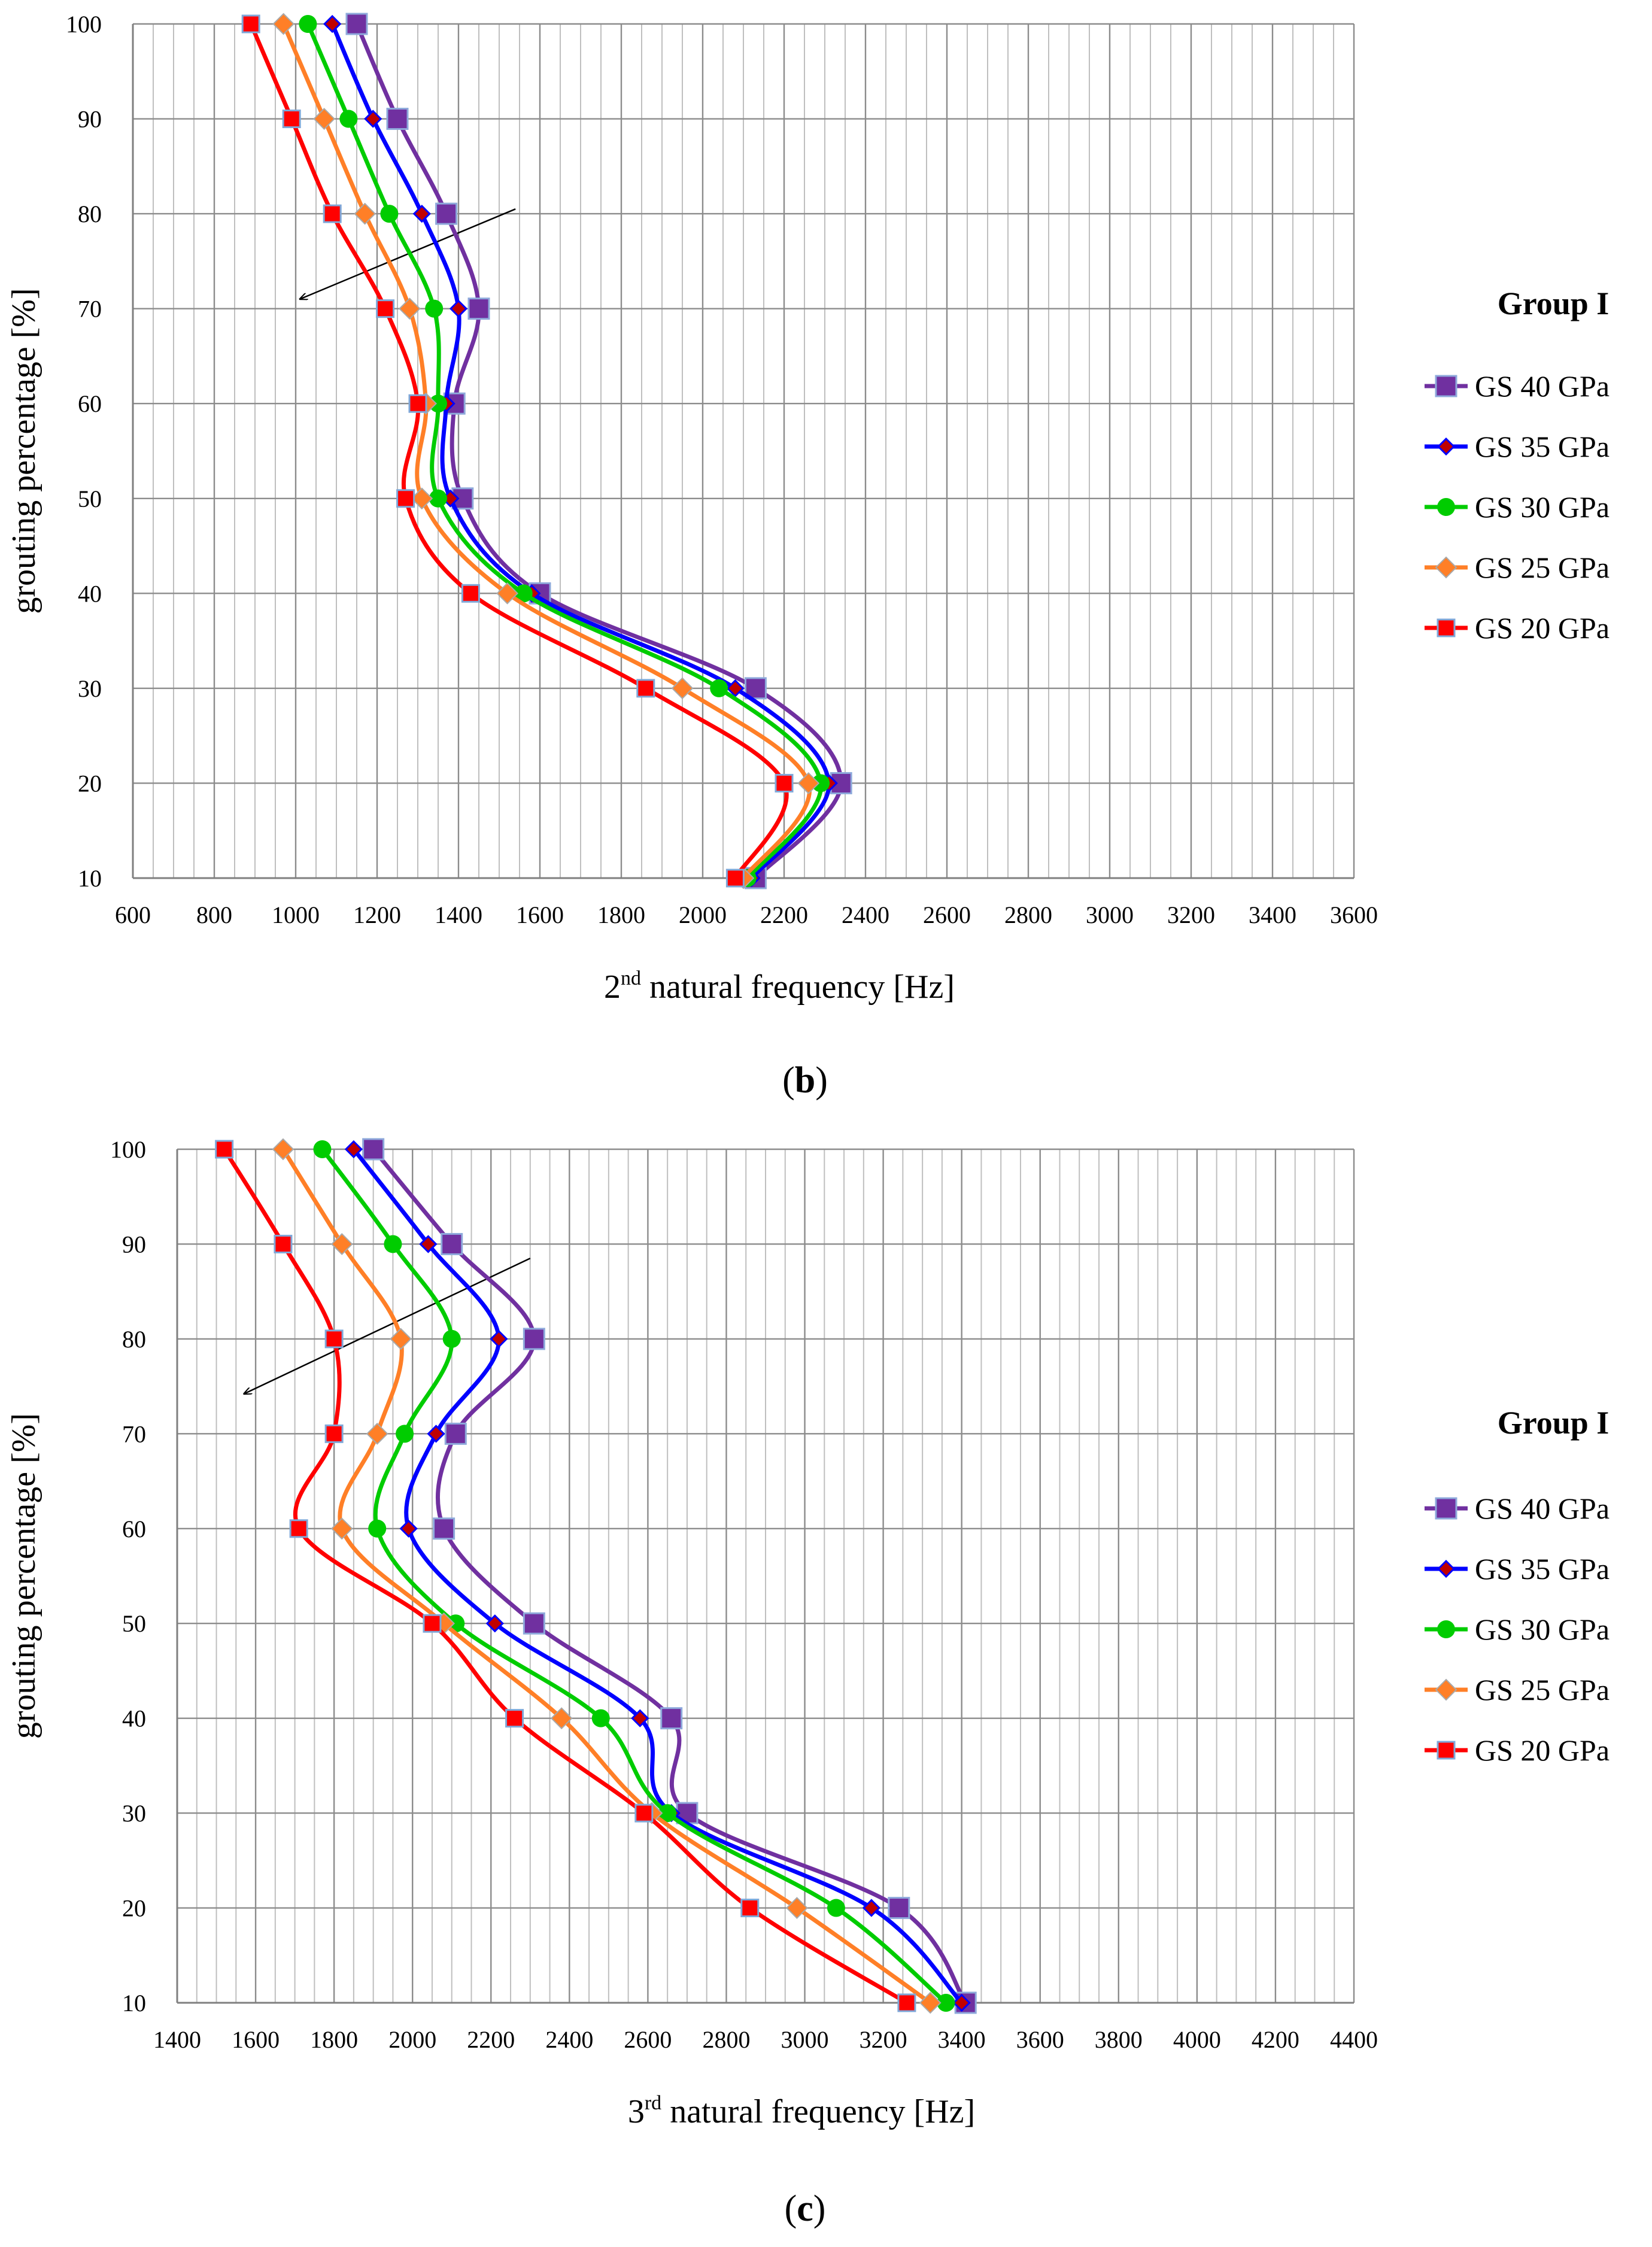  What do you see at coordinates (412, 2039) in the screenshot?
I see `chart-c-x-tick-label: 2000` at bounding box center [412, 2039].